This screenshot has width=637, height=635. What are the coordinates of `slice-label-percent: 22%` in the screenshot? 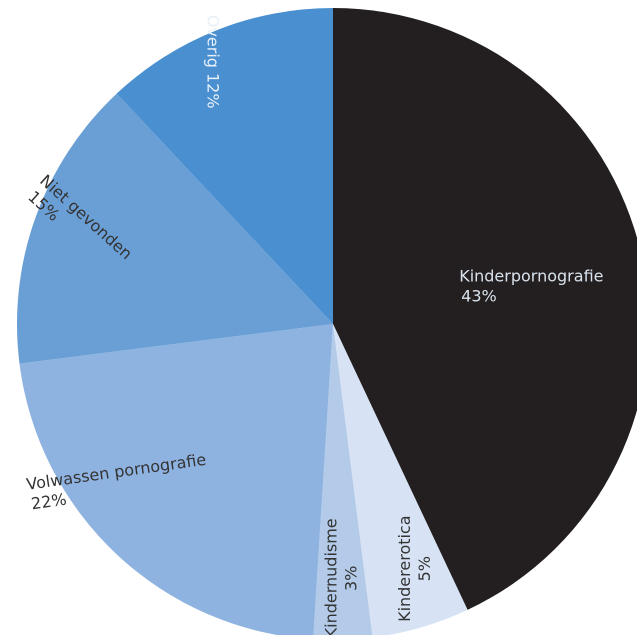 It's located at (49, 502).